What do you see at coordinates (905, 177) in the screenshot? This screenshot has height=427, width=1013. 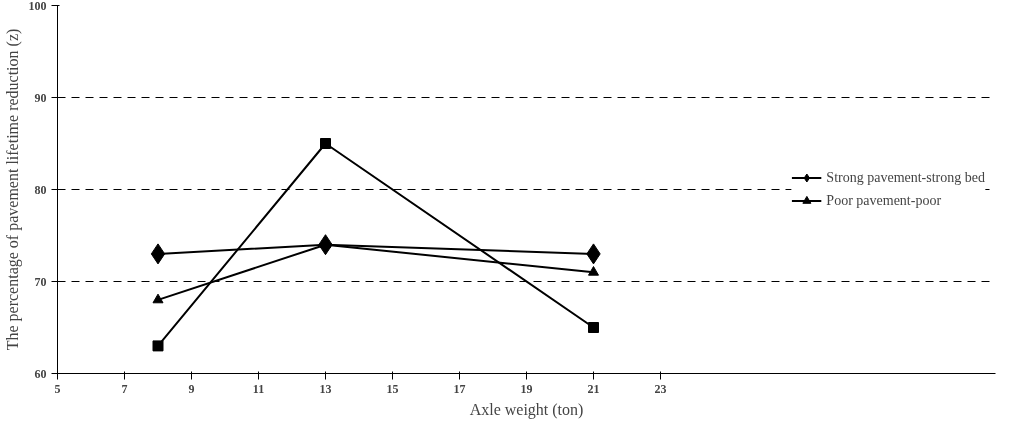 I see `legend-label: Strong pavement-strong bed` at bounding box center [905, 177].